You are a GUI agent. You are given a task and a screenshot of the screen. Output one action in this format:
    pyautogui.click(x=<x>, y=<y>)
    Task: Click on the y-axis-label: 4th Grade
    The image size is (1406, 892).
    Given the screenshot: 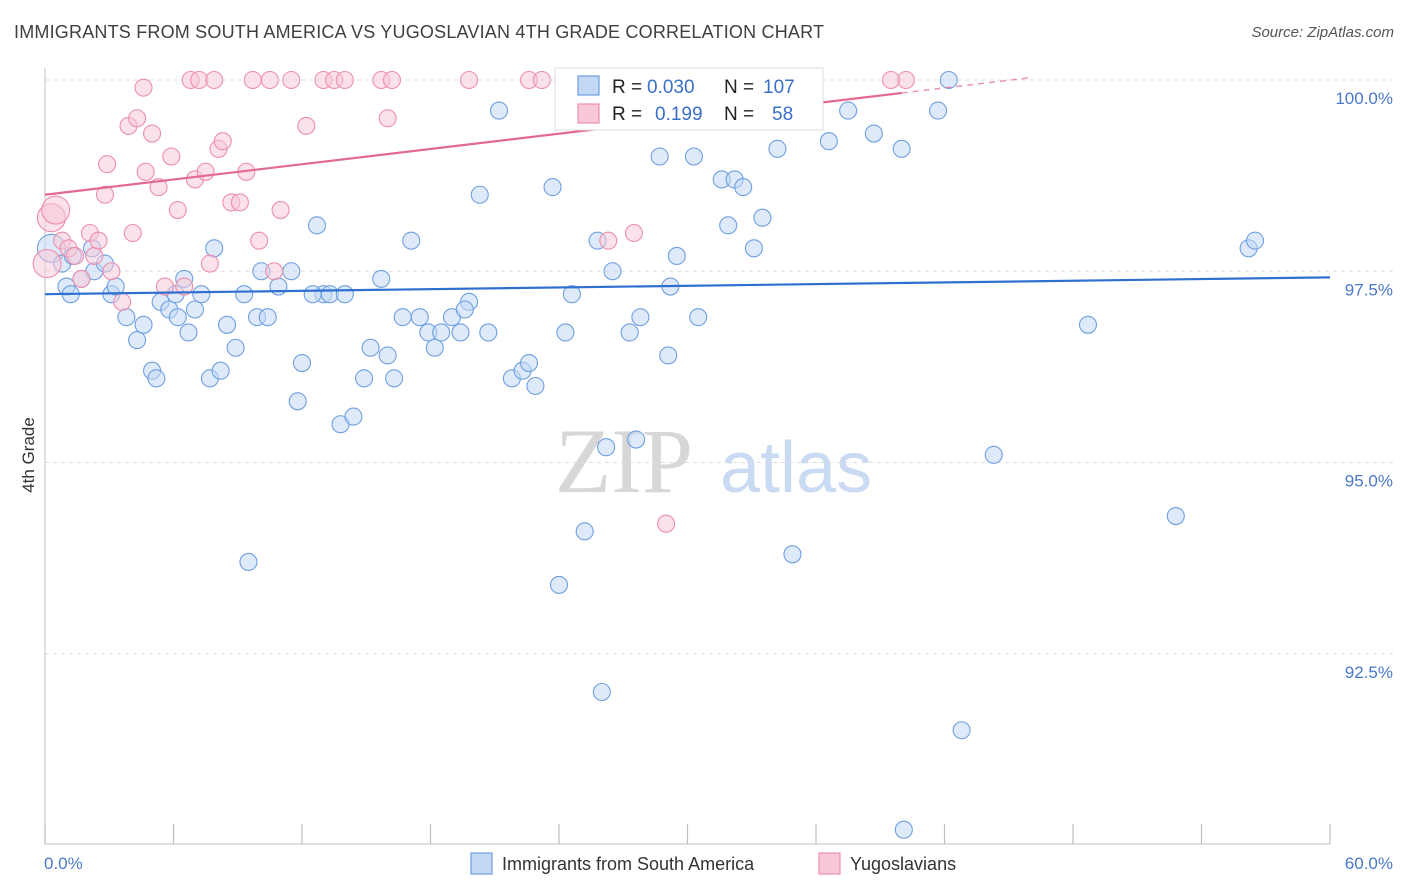 What is the action you would take?
    pyautogui.click(x=28, y=455)
    